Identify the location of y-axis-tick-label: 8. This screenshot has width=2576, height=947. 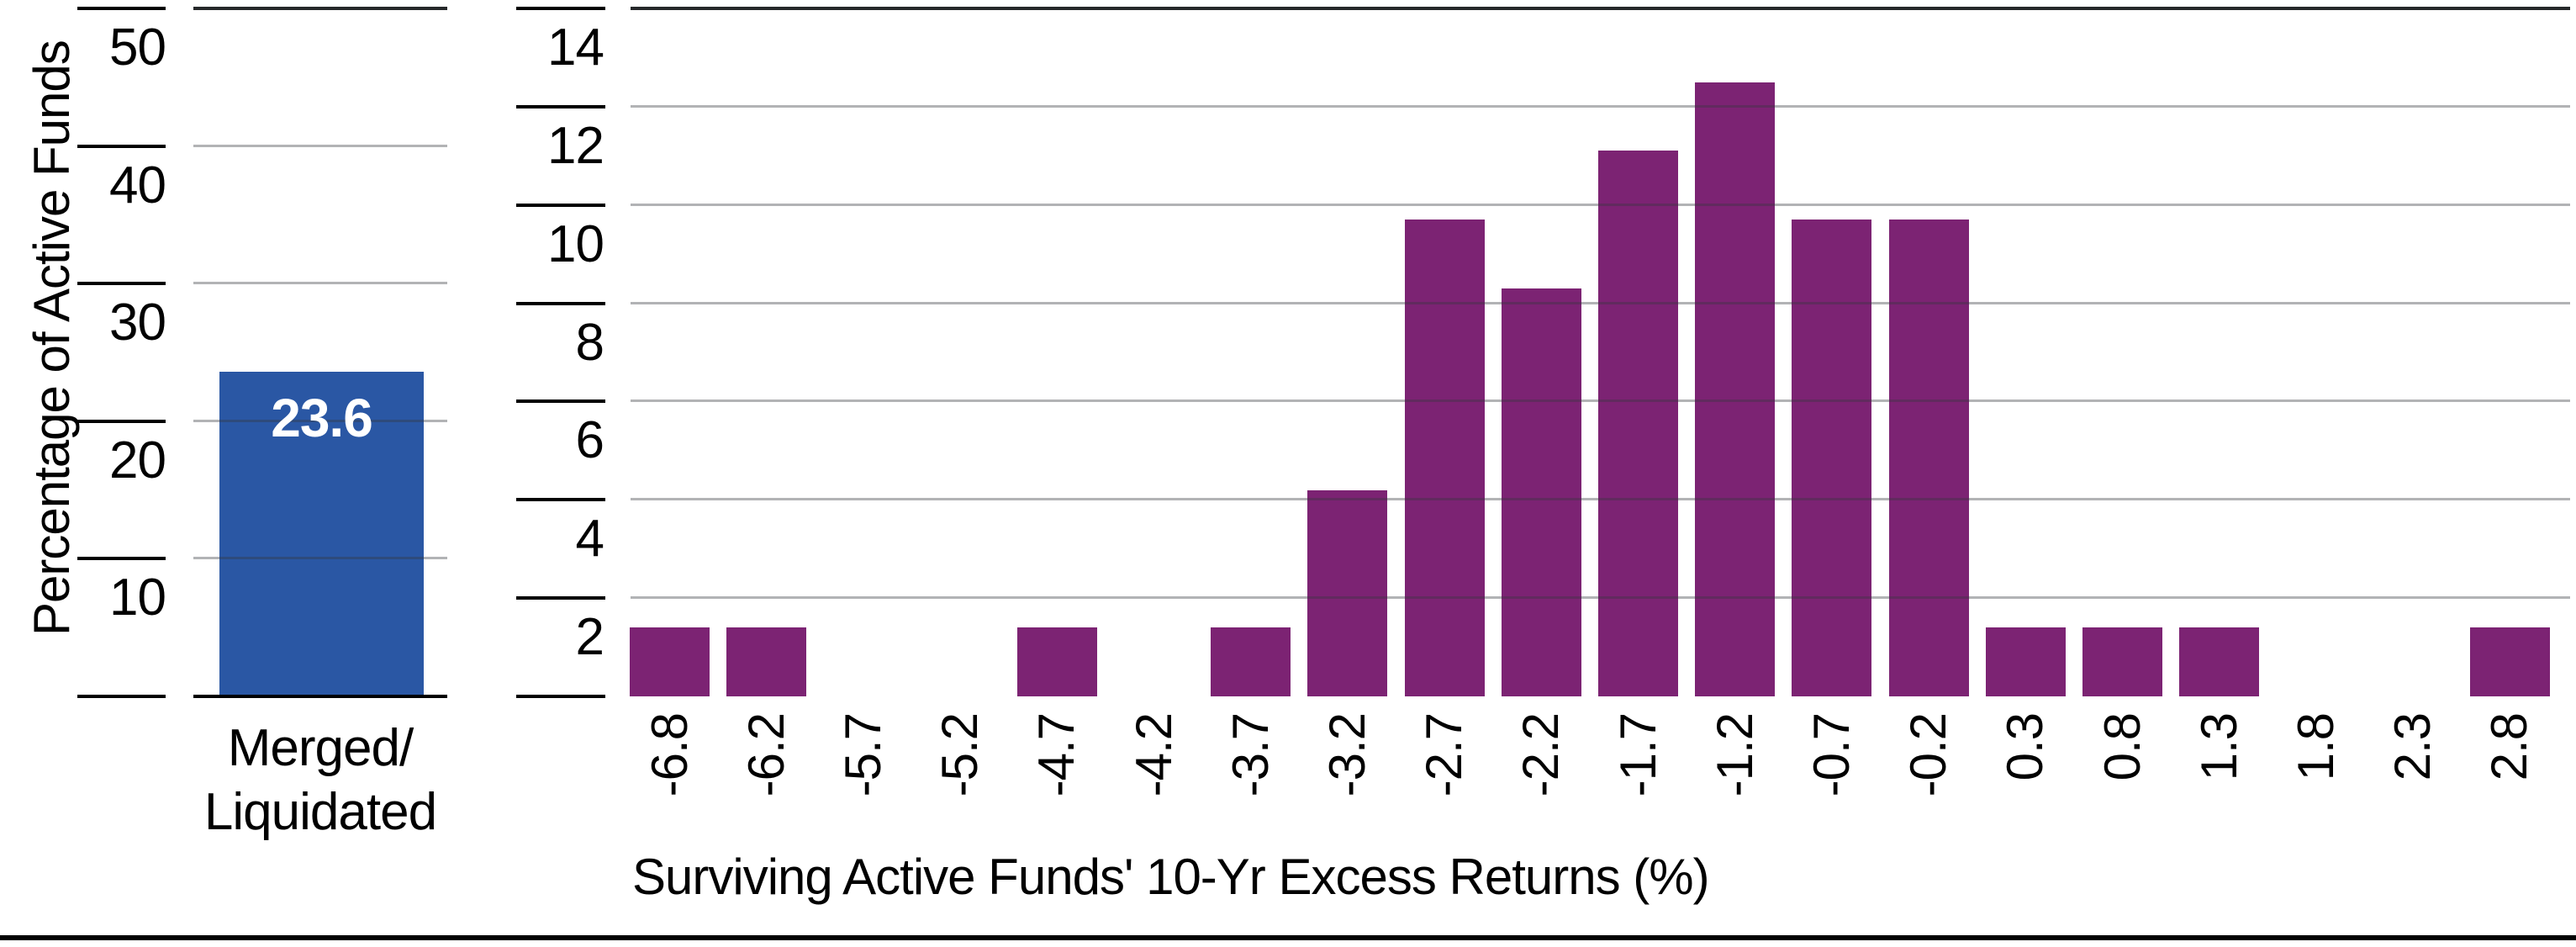
(589, 343).